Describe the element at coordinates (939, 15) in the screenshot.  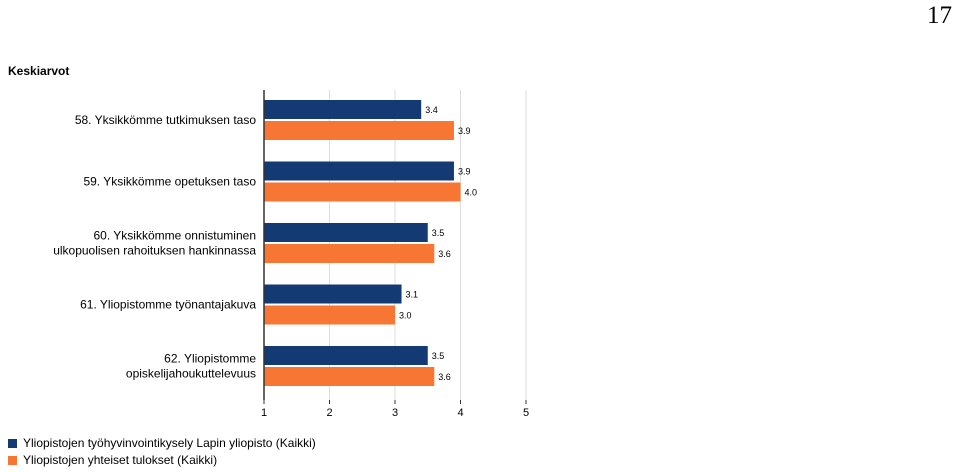
I see `page-number: 17` at that location.